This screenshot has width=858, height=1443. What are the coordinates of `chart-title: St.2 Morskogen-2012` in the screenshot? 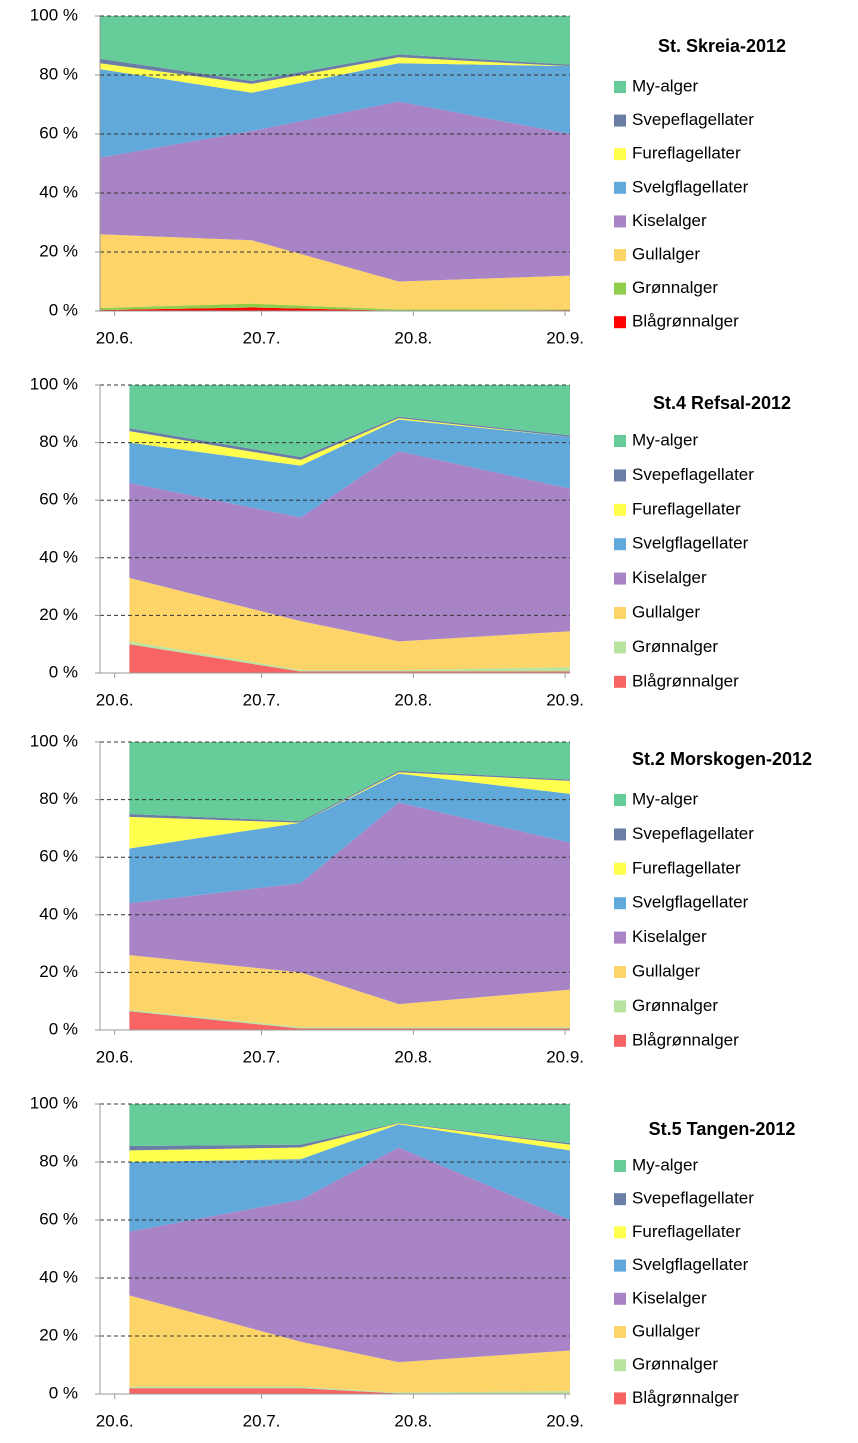 It's located at (722, 759).